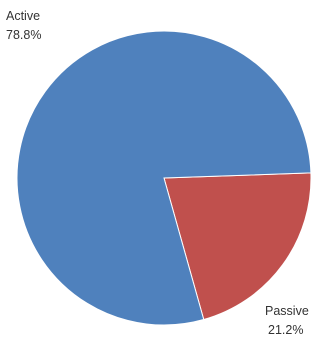 This screenshot has height=343, width=321. Describe the element at coordinates (287, 320) in the screenshot. I see `data-label-passive: Passive 21.2%` at that location.